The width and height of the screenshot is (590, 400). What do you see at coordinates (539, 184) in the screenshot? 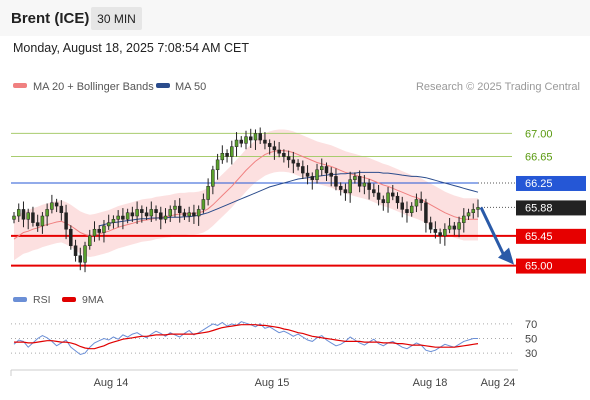
I see `level-label-66-25: 66.25` at bounding box center [539, 184].